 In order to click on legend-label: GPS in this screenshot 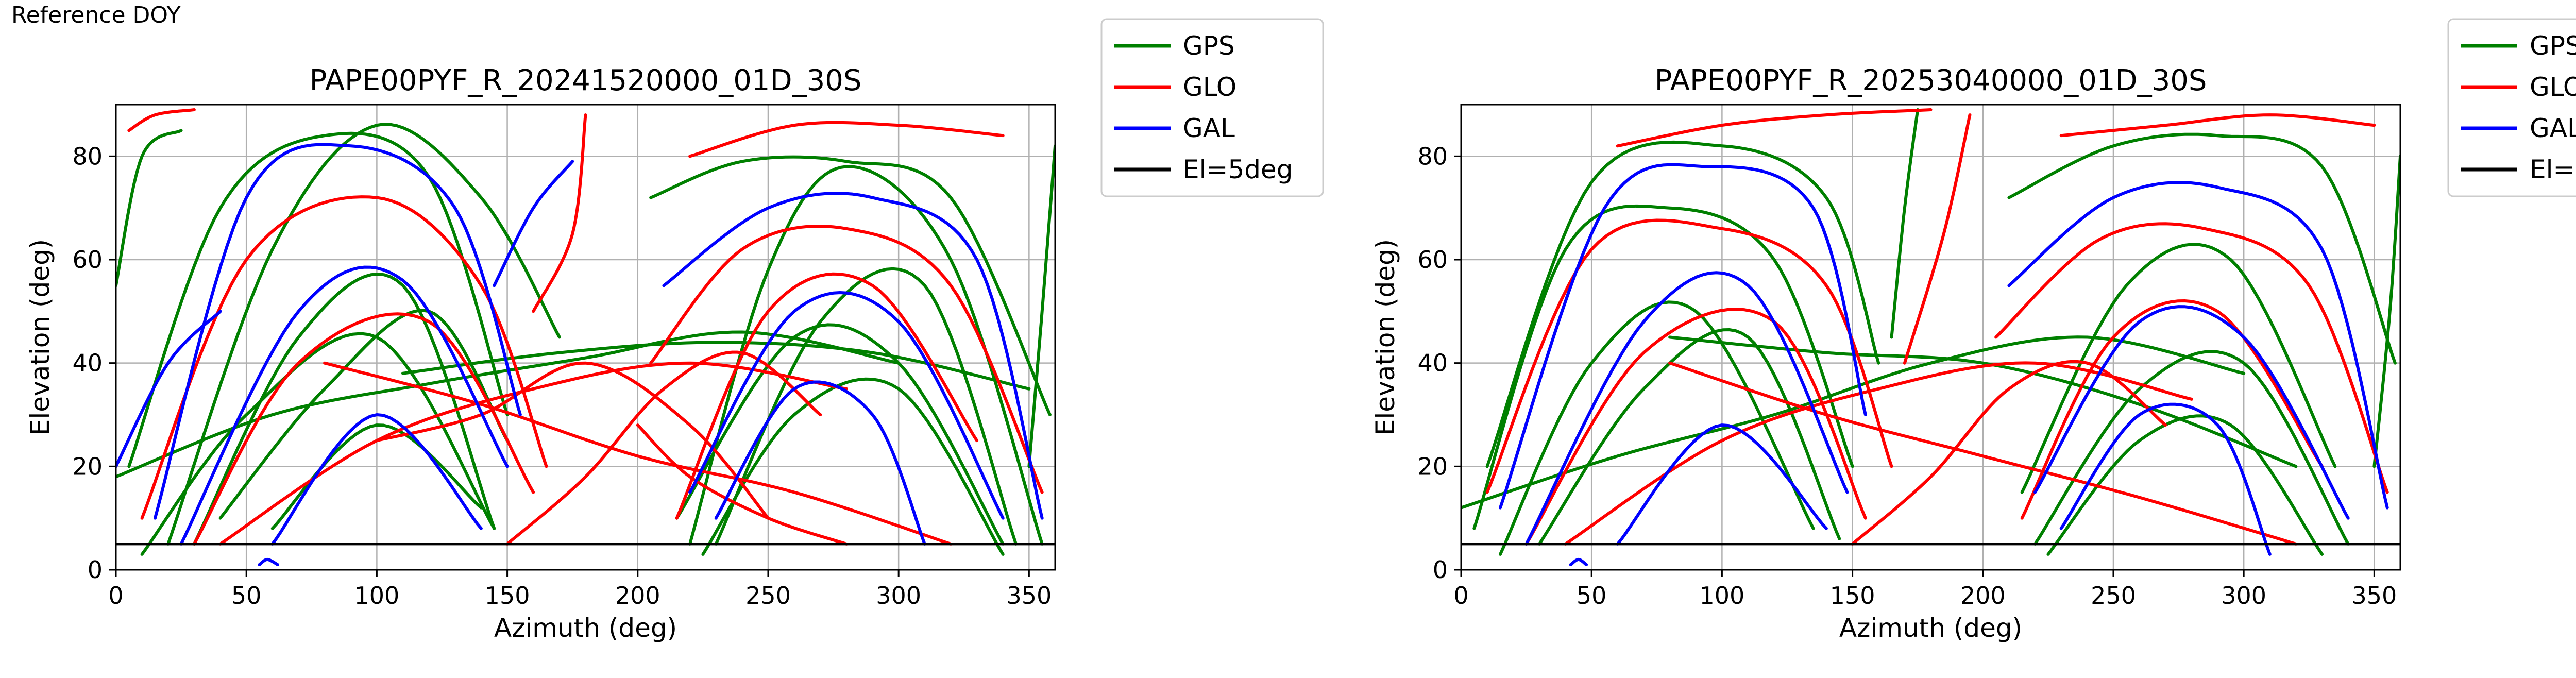, I will do `click(1209, 46)`.